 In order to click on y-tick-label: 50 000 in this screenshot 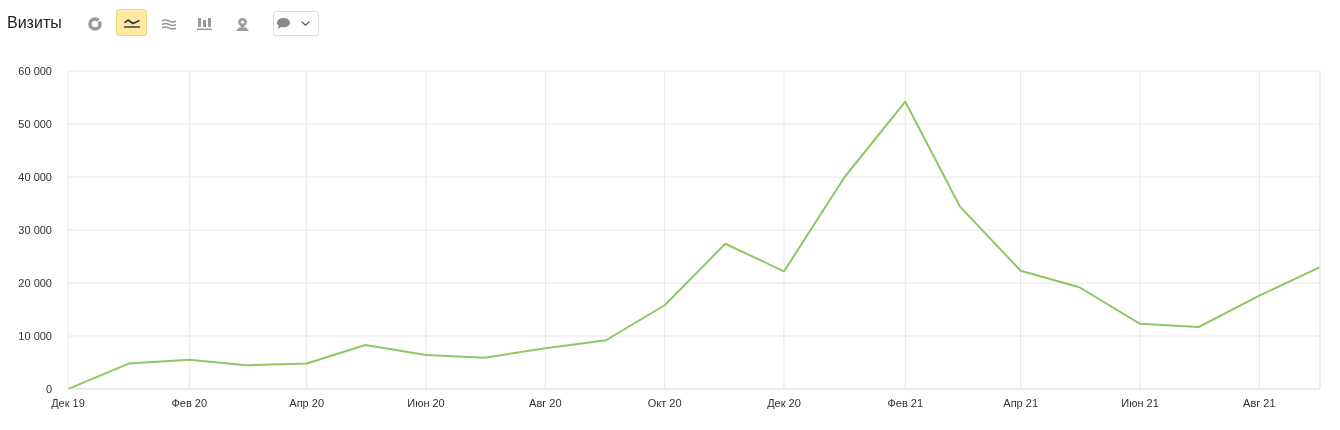, I will do `click(35, 123)`.